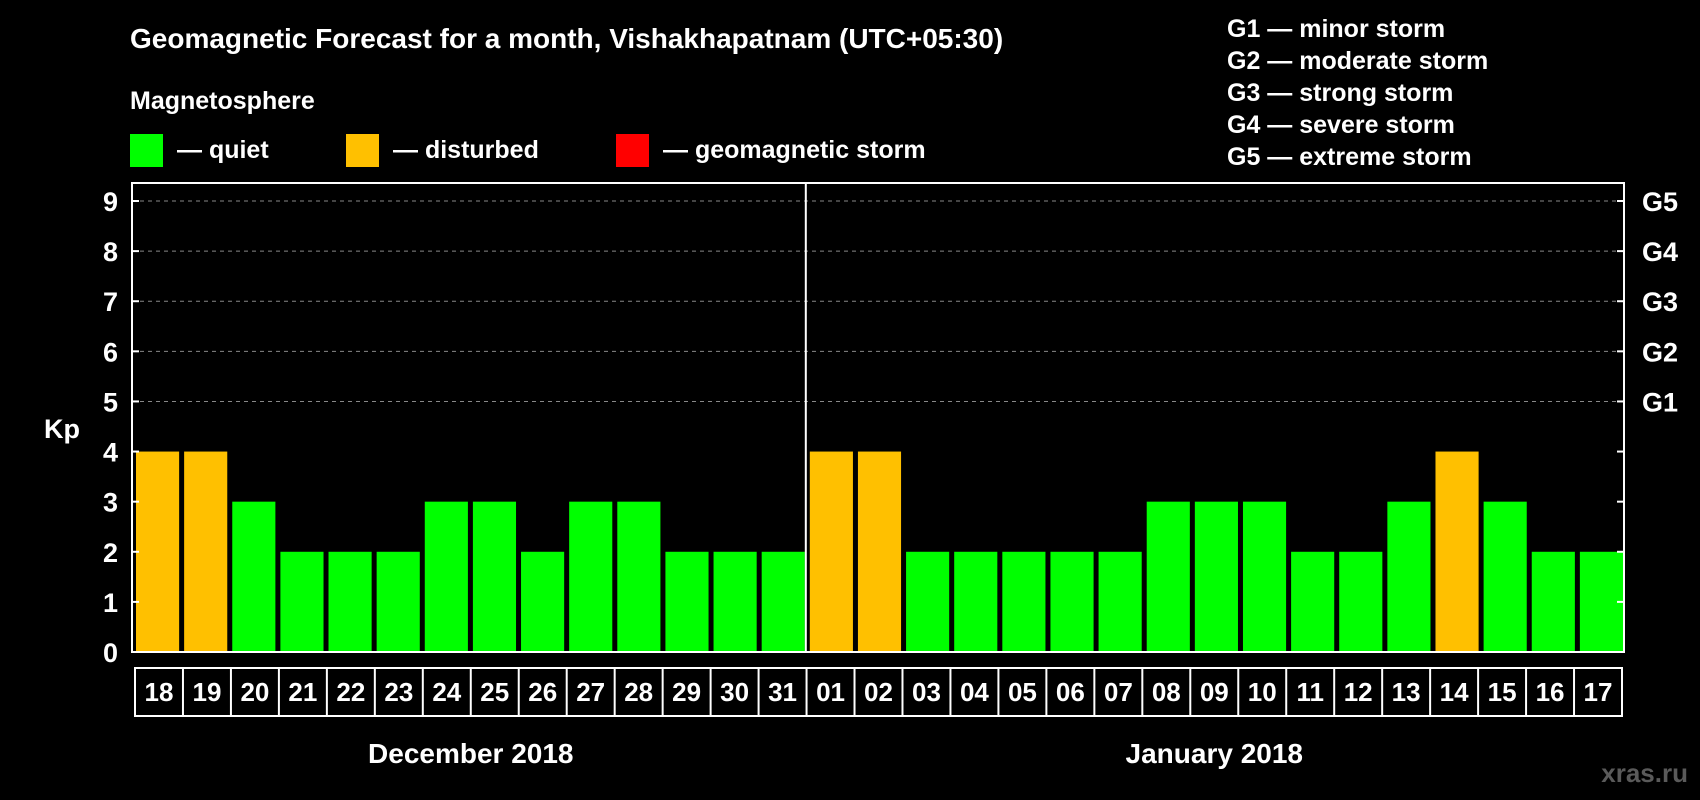  I want to click on y-tick-label: 0, so click(110, 653).